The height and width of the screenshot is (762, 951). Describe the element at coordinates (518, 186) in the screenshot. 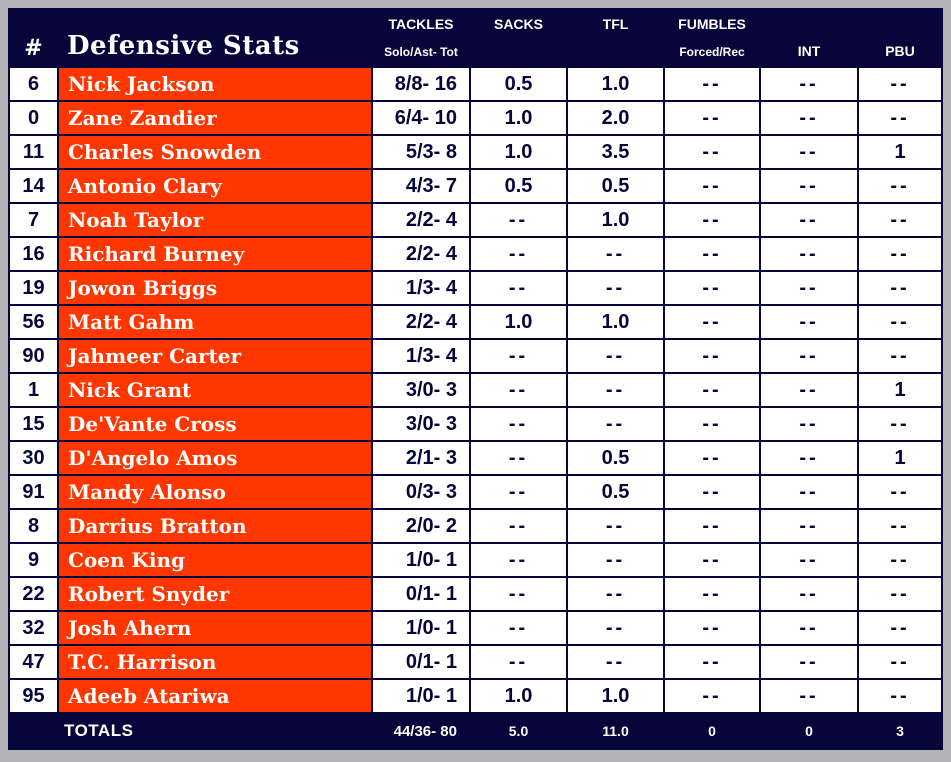

I see `player-stat-sacks: 0.5` at that location.